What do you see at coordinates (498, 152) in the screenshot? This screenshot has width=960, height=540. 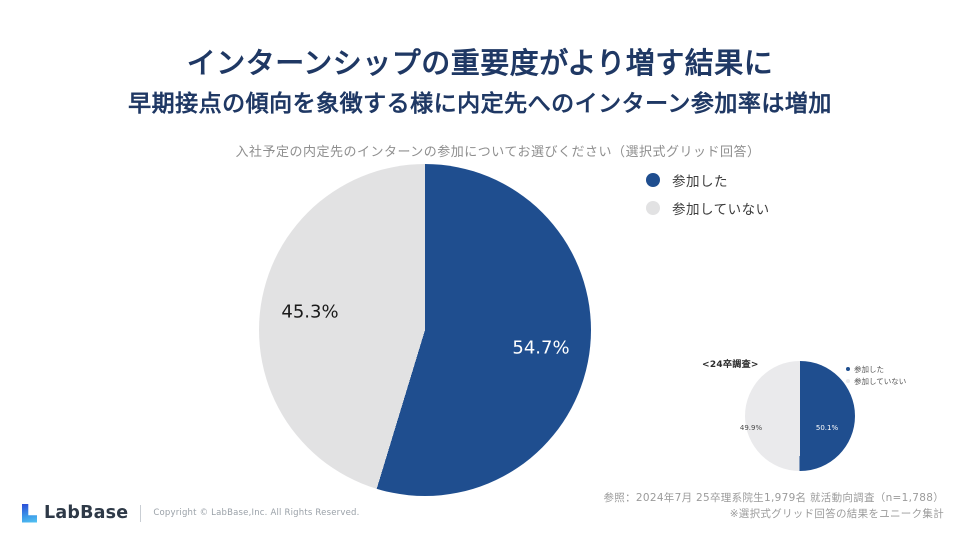 I see `chart-question: 入社予定の内定先のインターンの参加についてお選びください（選択式グリッド回答）` at bounding box center [498, 152].